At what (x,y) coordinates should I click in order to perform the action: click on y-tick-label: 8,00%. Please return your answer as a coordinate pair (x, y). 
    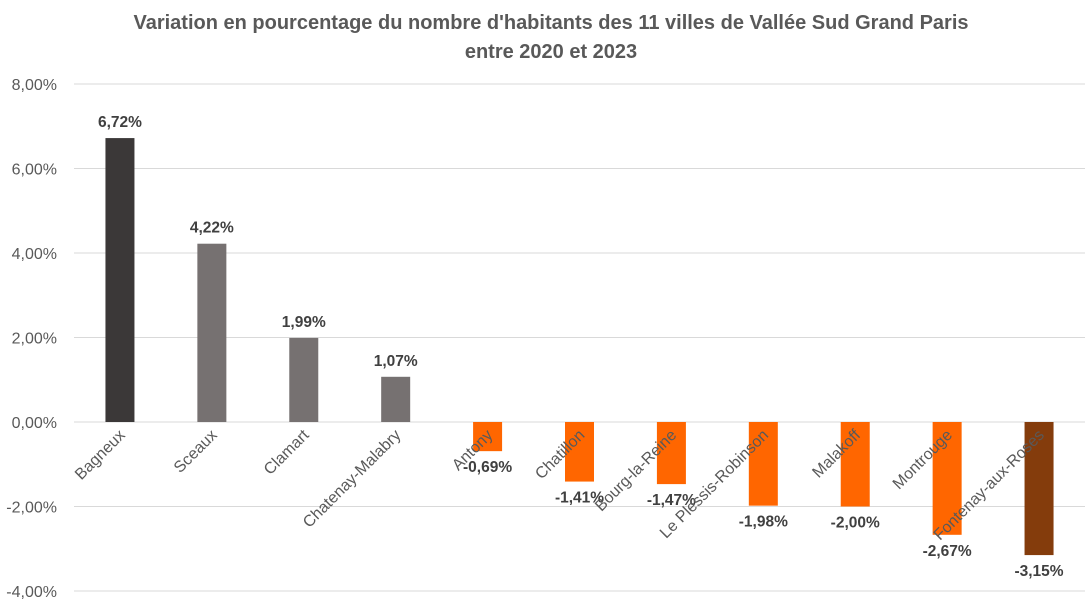
    Looking at the image, I should click on (34, 85).